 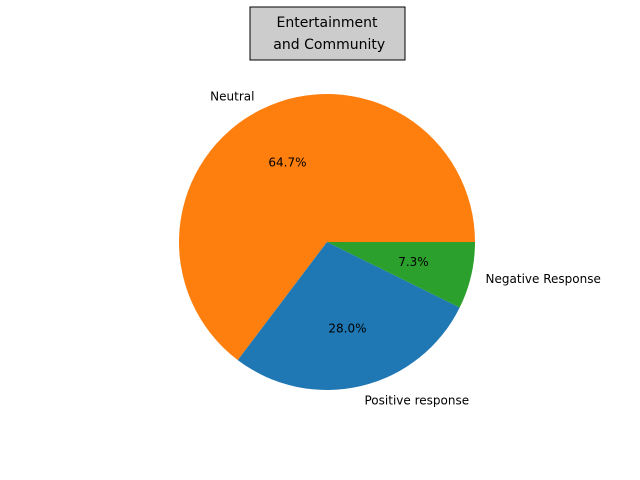 What do you see at coordinates (347, 328) in the screenshot?
I see `pct-label-positive-response: 28.0%` at bounding box center [347, 328].